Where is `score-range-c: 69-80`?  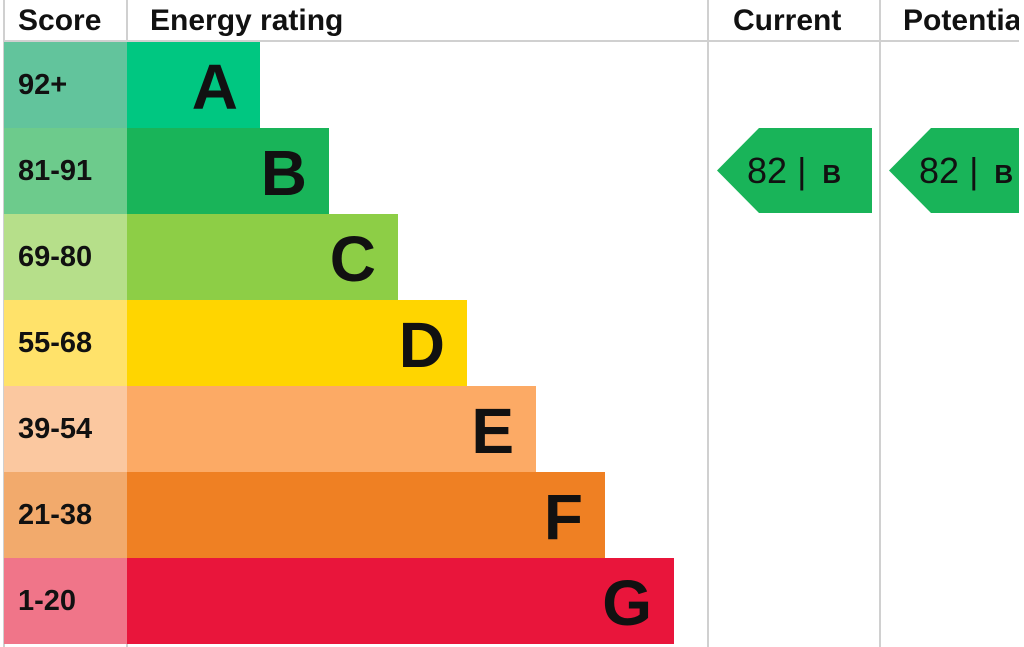
score-range-c: 69-80 is located at coordinates (65, 257).